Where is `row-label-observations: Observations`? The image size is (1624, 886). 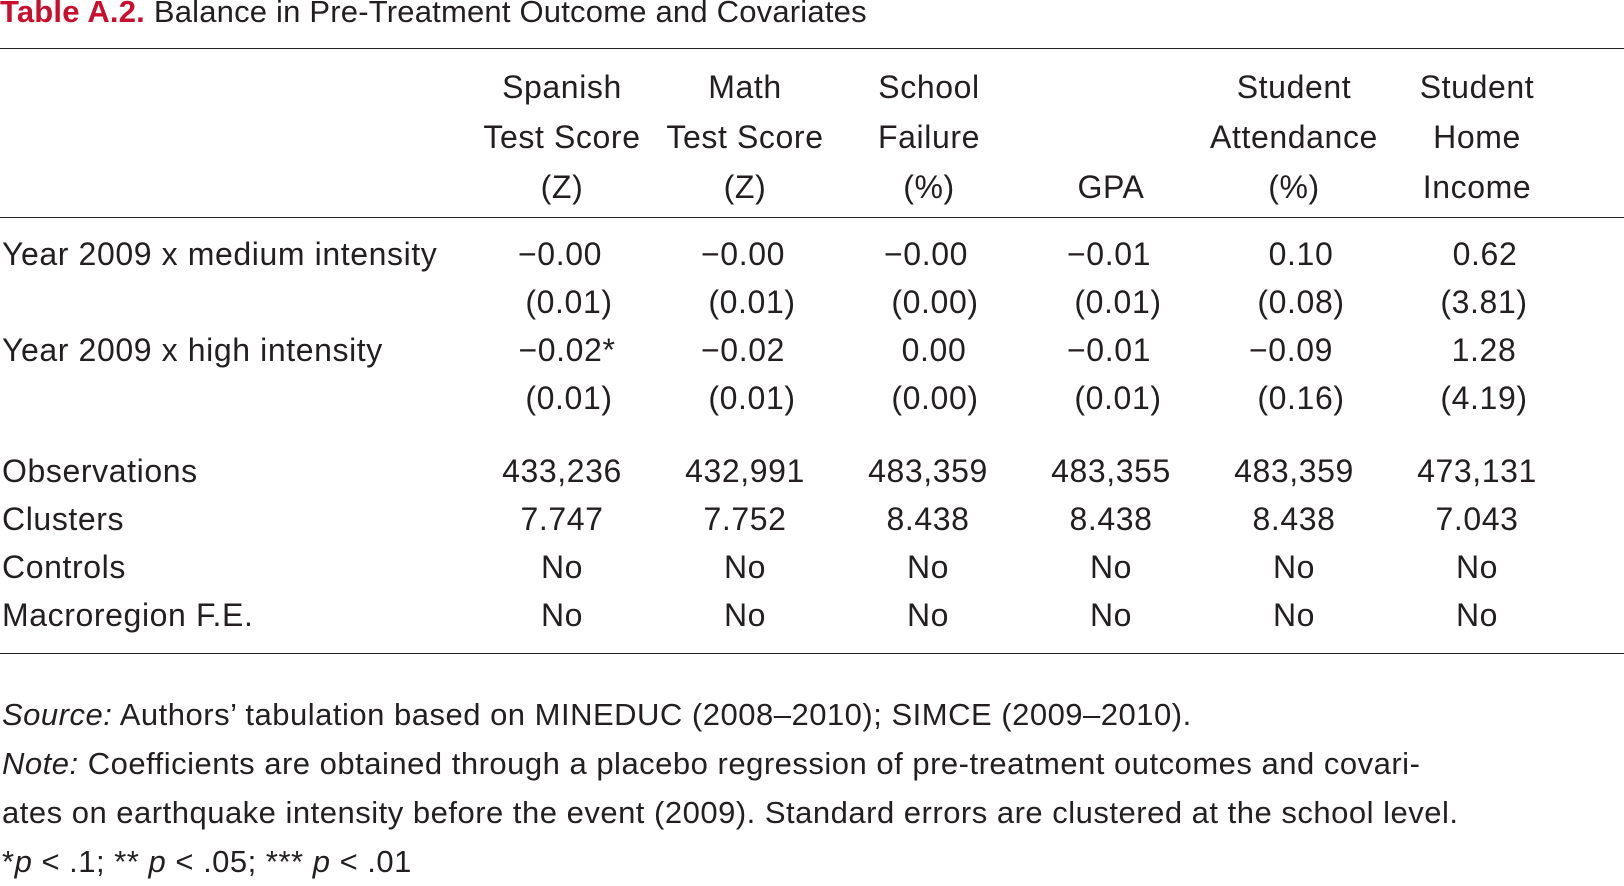 row-label-observations: Observations is located at coordinates (100, 471).